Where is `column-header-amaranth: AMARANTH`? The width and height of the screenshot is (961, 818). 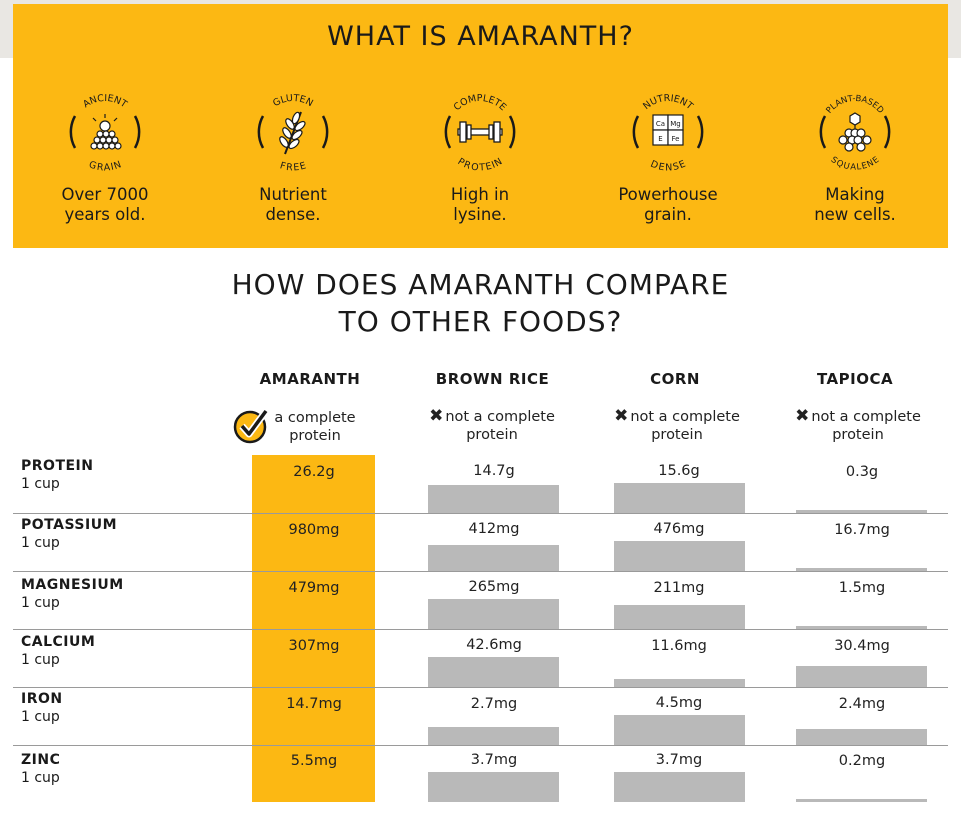
column-header-amaranth: AMARANTH is located at coordinates (310, 379).